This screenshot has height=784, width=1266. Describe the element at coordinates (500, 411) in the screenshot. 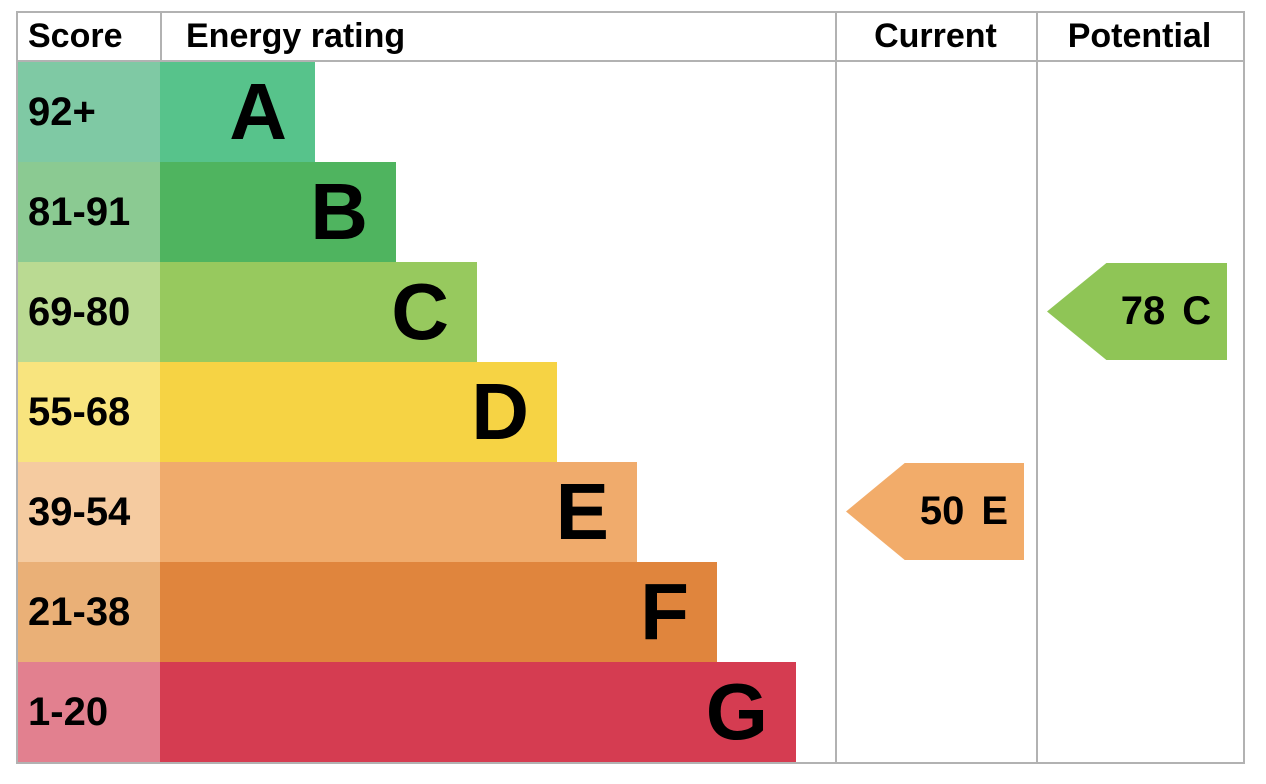

I see `band-letter-d: D` at that location.